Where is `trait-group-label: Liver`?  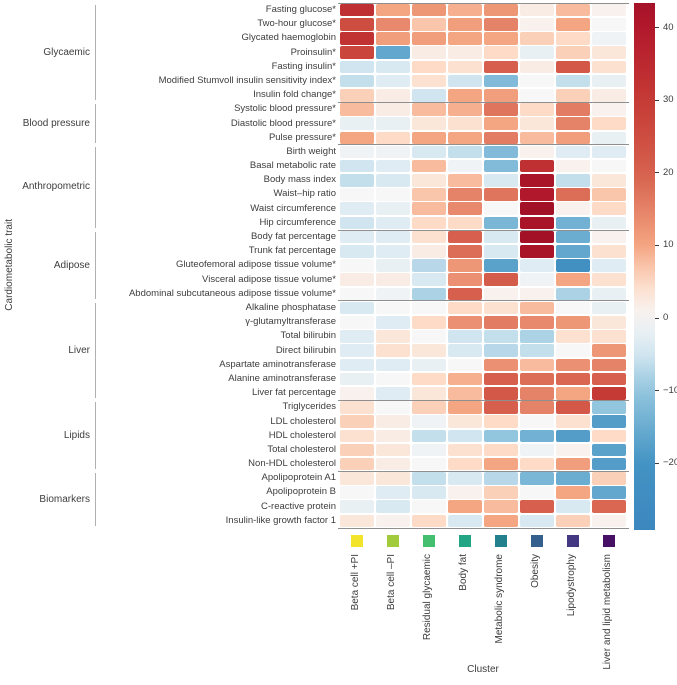
trait-group-label: Liver is located at coordinates (79, 350).